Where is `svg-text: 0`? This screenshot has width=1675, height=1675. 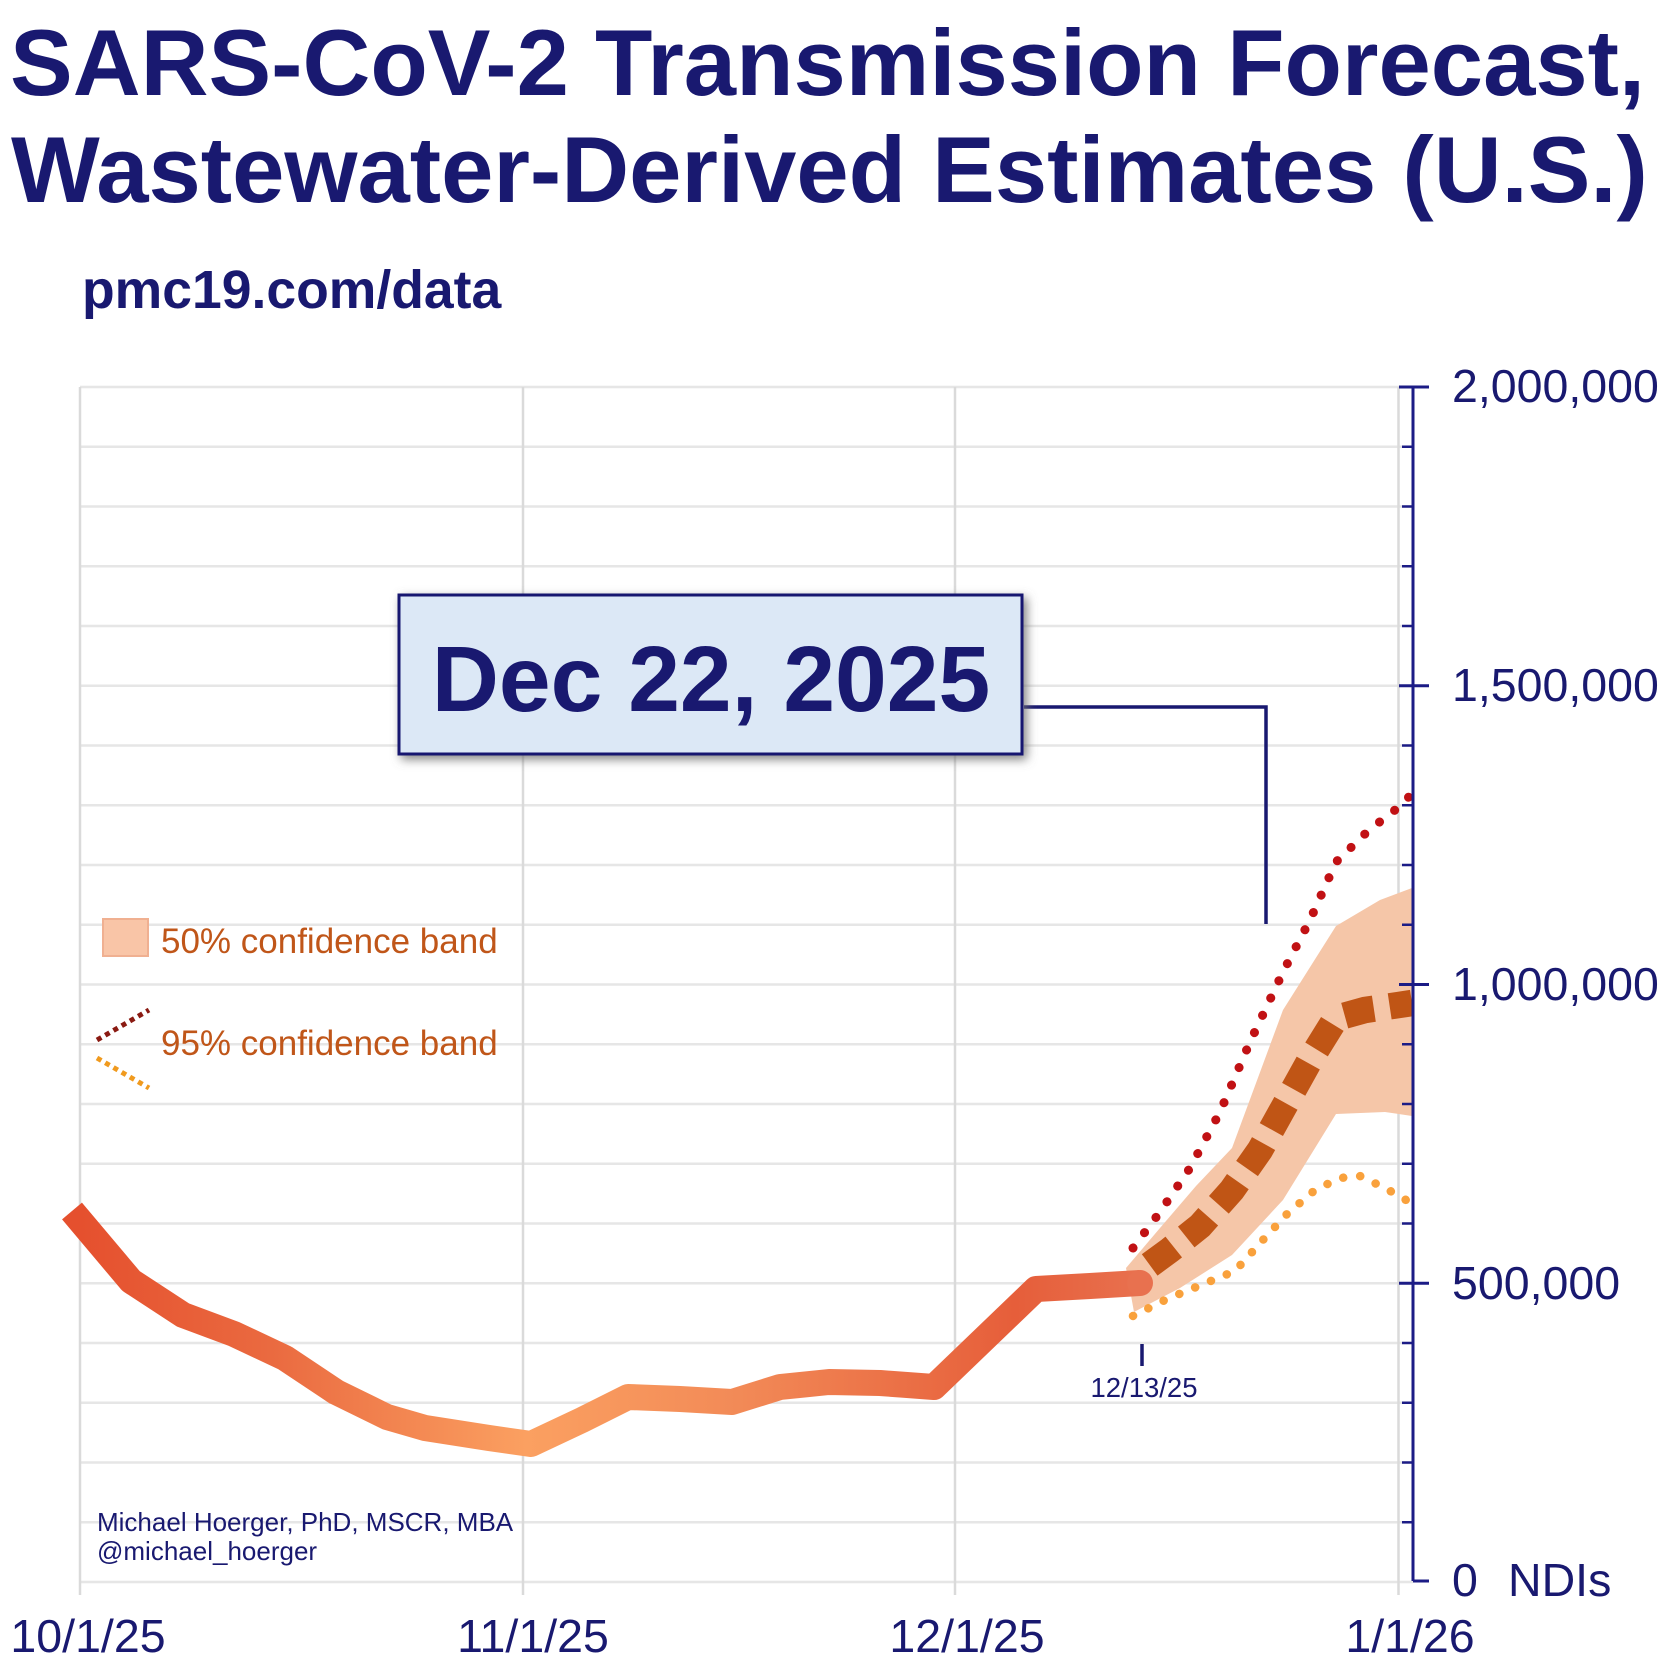 svg-text: 0 is located at coordinates (1465, 1580).